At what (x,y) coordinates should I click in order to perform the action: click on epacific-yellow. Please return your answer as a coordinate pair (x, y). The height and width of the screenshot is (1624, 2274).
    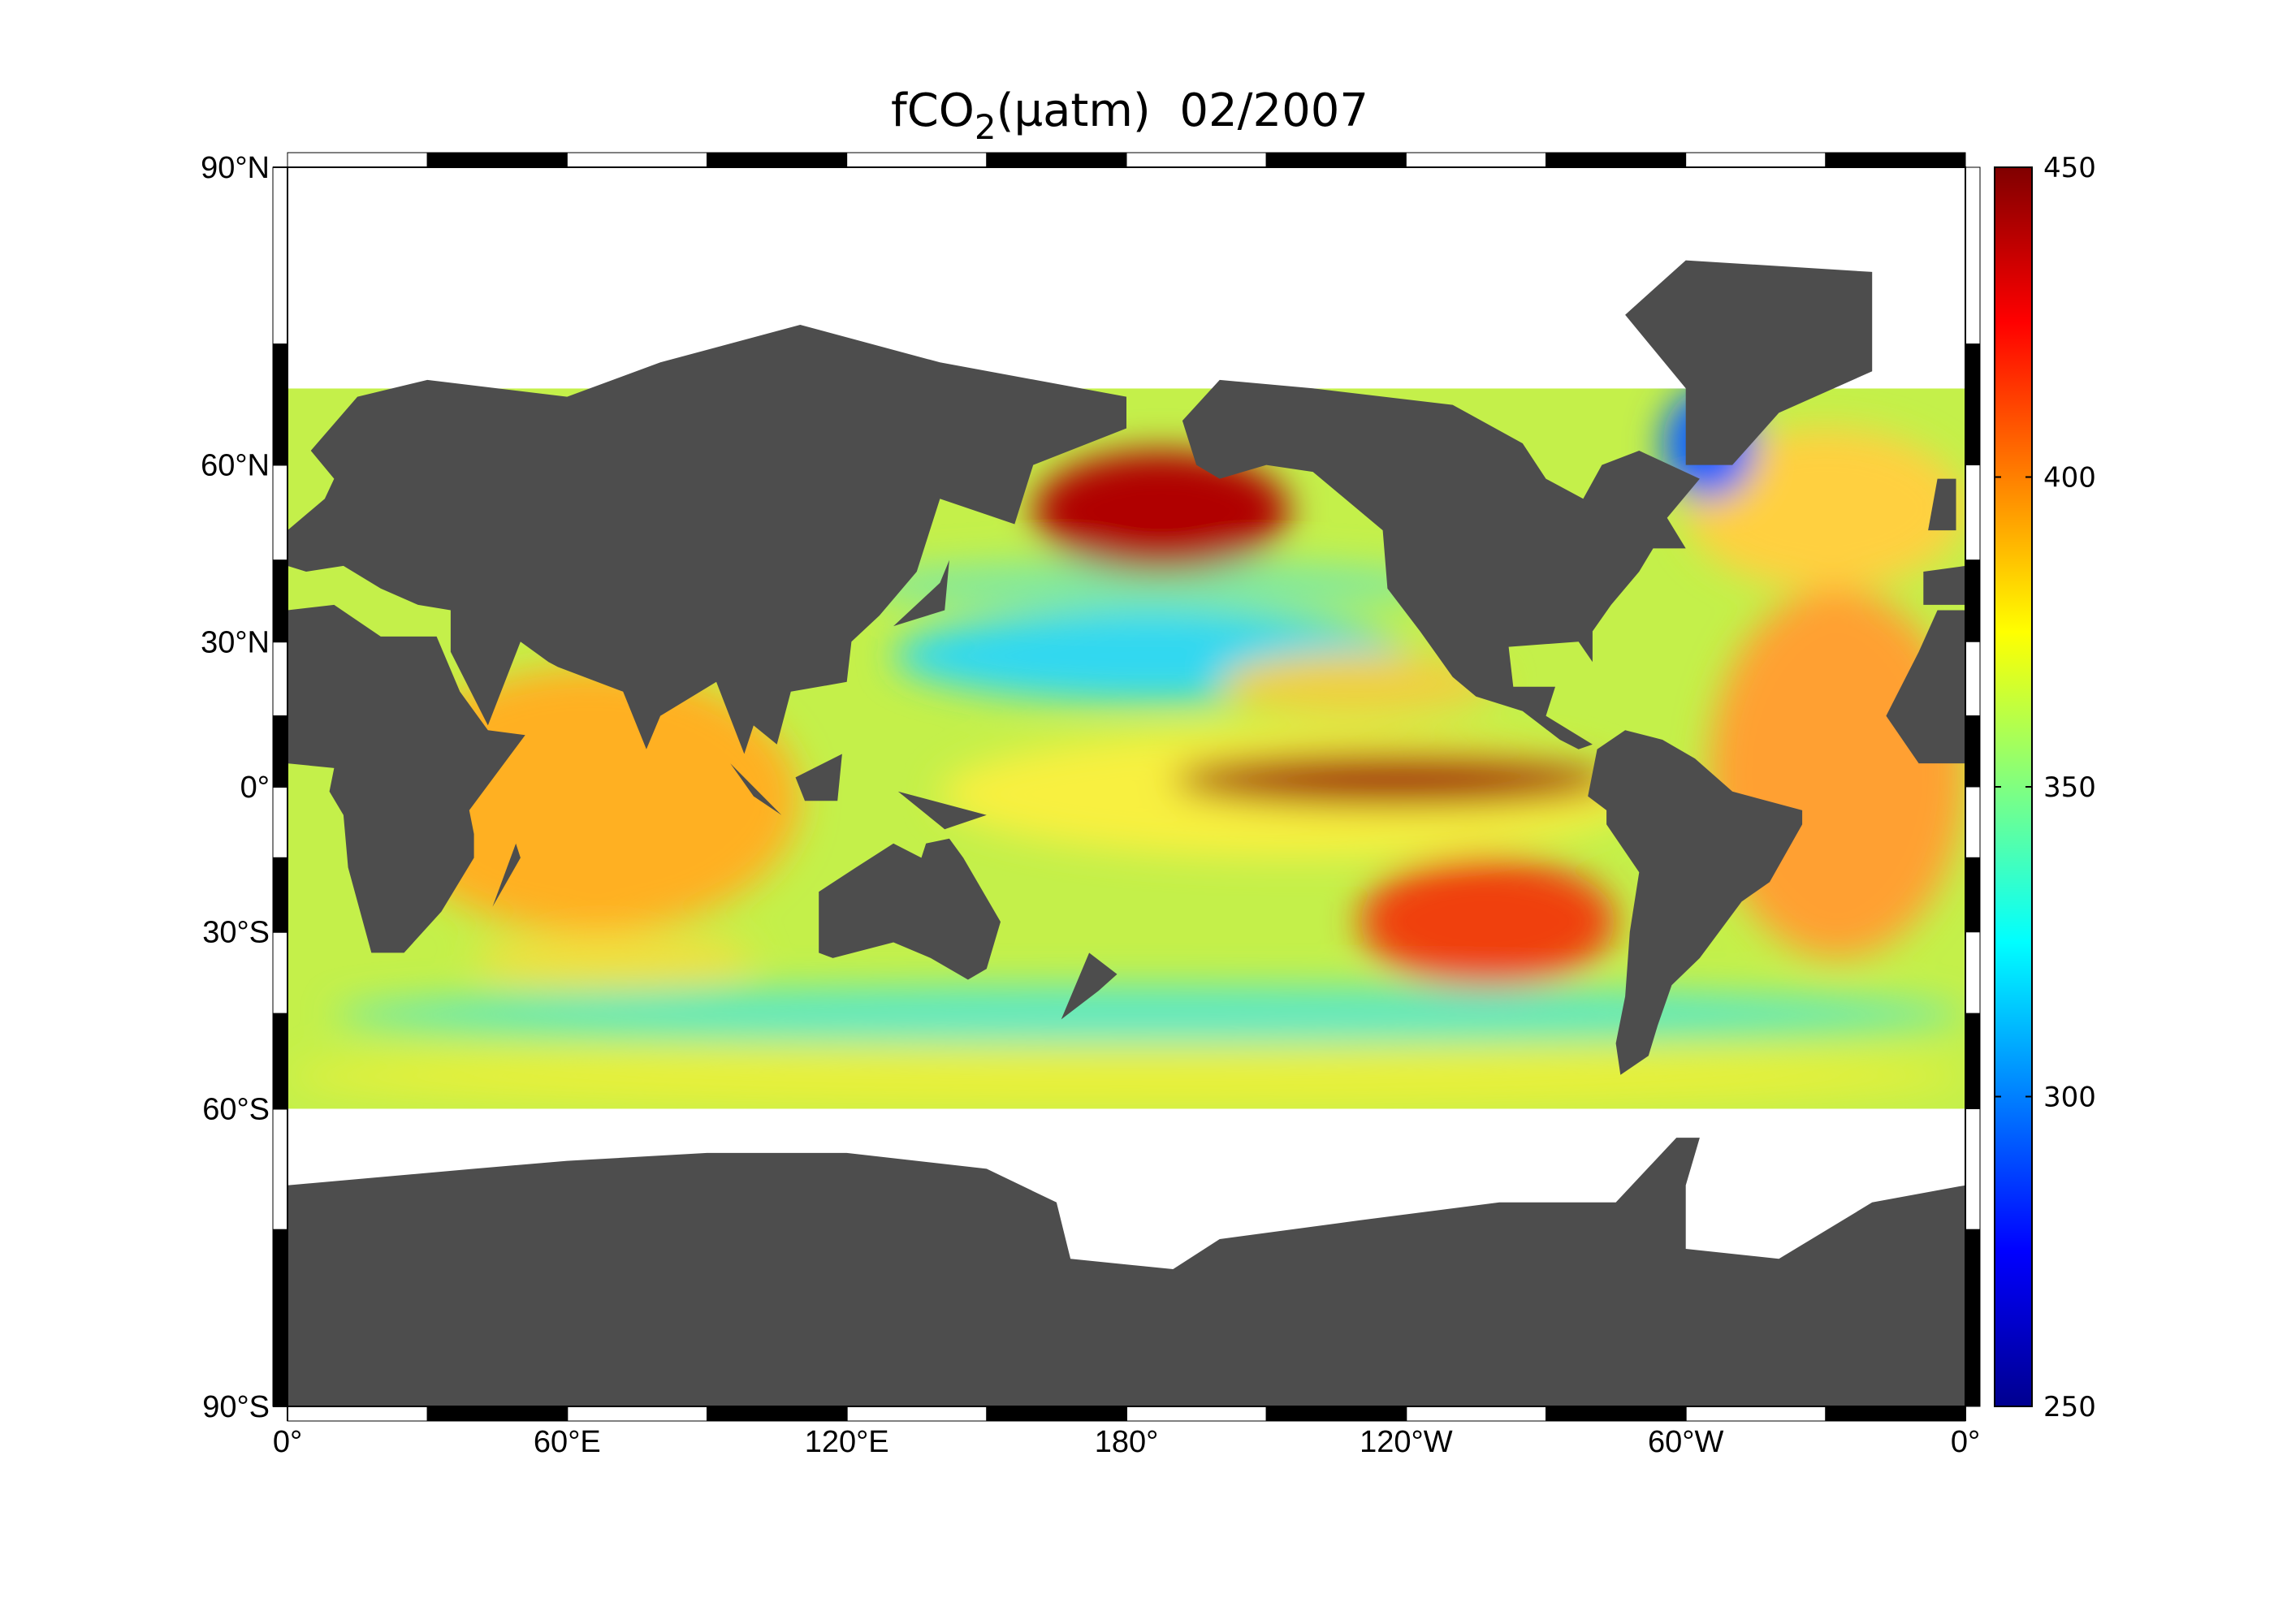
    Looking at the image, I should click on (1360, 684).